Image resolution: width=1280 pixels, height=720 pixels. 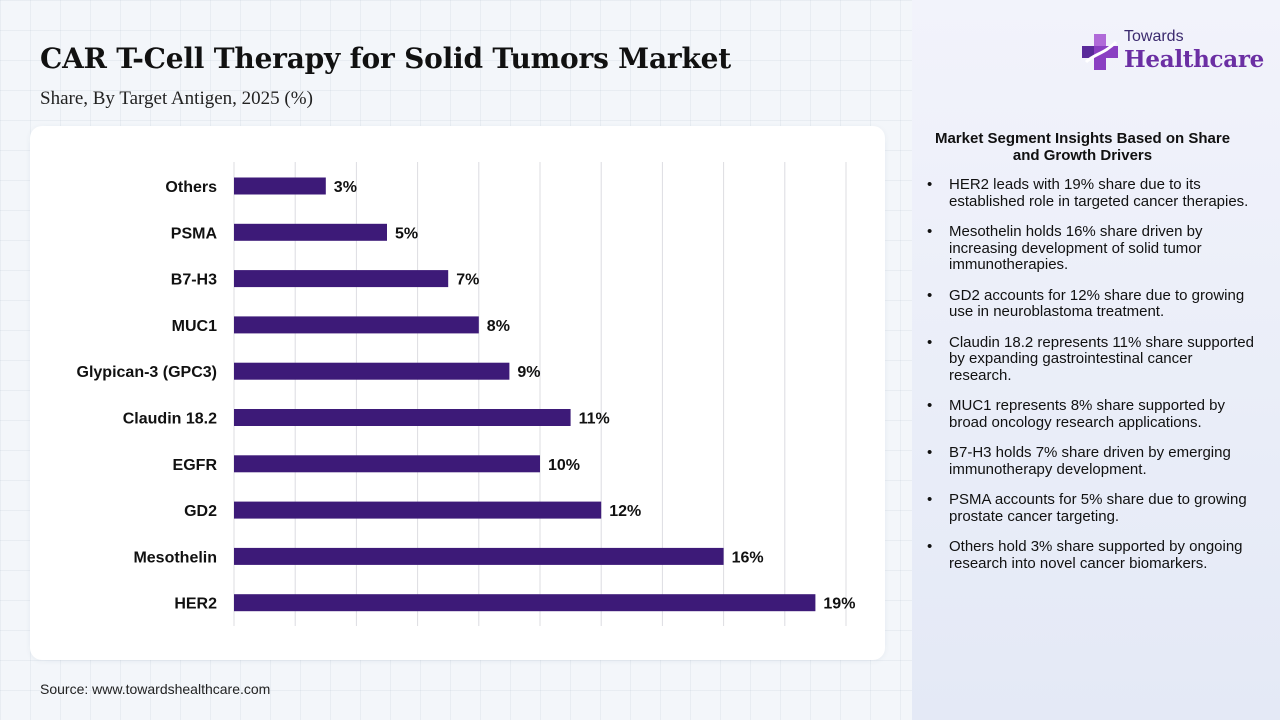 What do you see at coordinates (195, 604) in the screenshot?
I see `category-label: HER2` at bounding box center [195, 604].